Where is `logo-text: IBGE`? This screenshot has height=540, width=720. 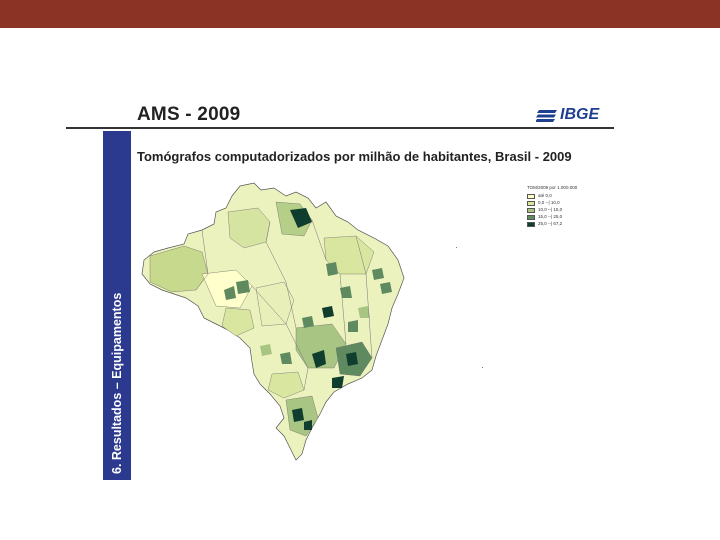 logo-text: IBGE is located at coordinates (580, 114).